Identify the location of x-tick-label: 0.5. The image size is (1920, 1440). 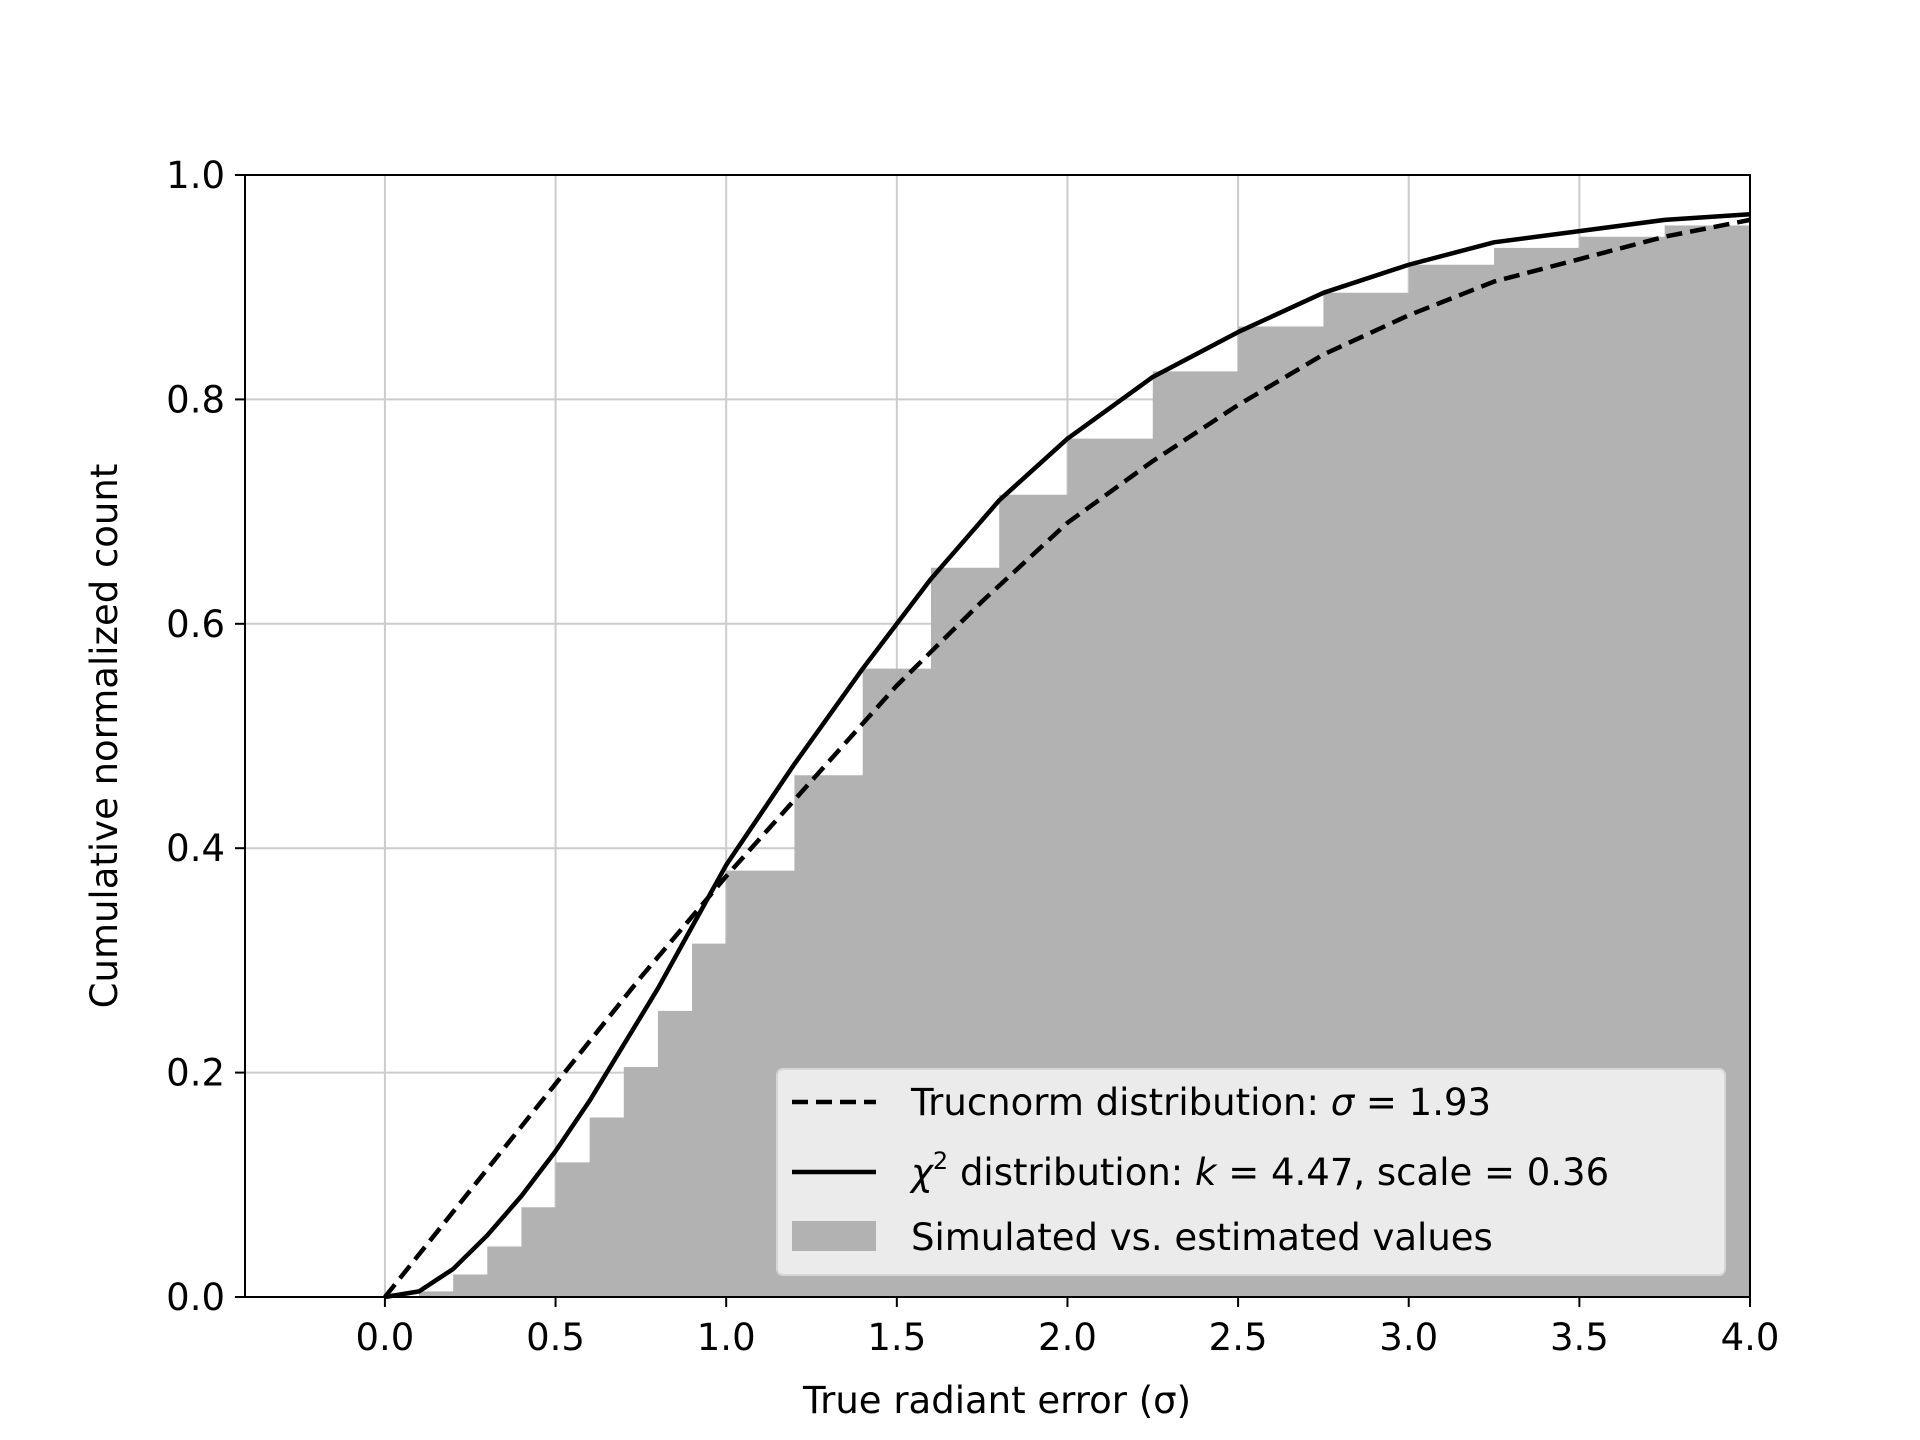
(555, 1337).